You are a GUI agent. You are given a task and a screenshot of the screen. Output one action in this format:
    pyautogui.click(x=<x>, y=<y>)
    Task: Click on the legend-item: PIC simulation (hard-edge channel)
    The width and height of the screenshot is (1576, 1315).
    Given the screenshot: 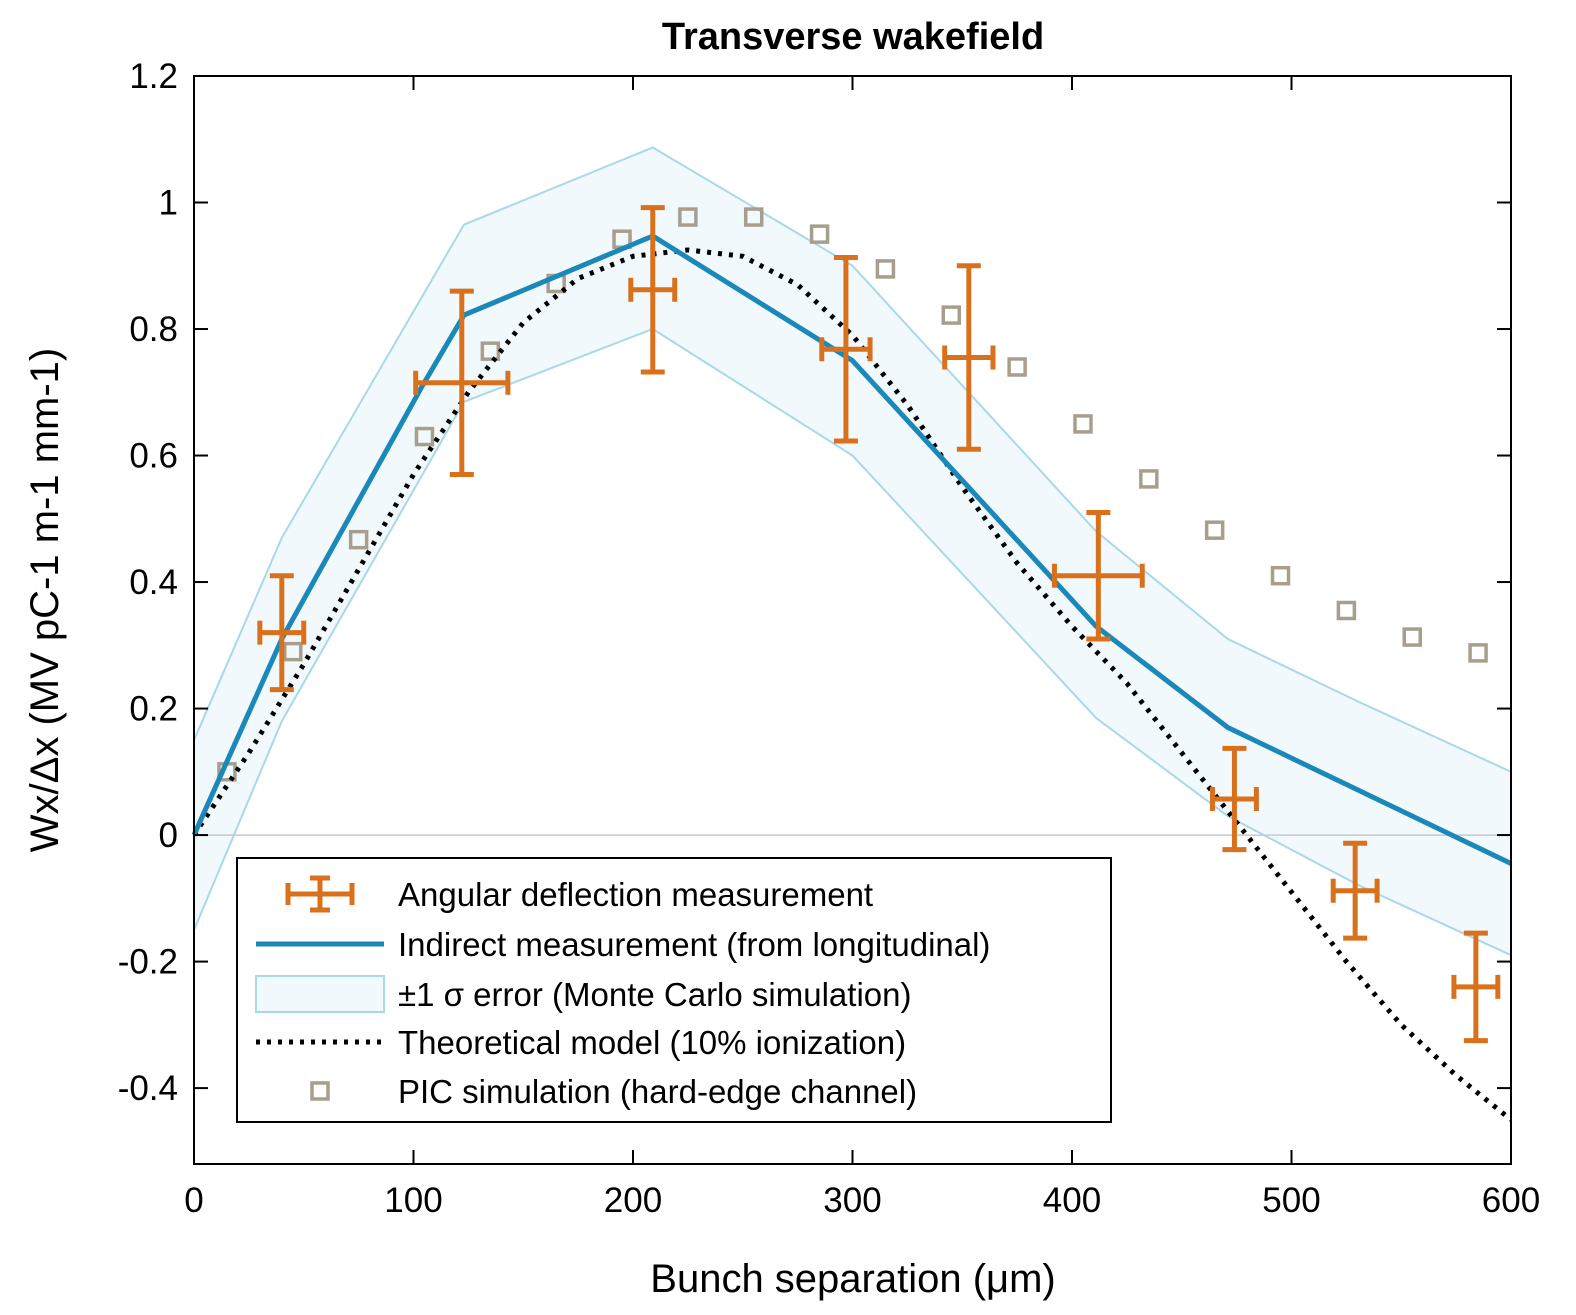 What is the action you would take?
    pyautogui.click(x=613, y=1091)
    